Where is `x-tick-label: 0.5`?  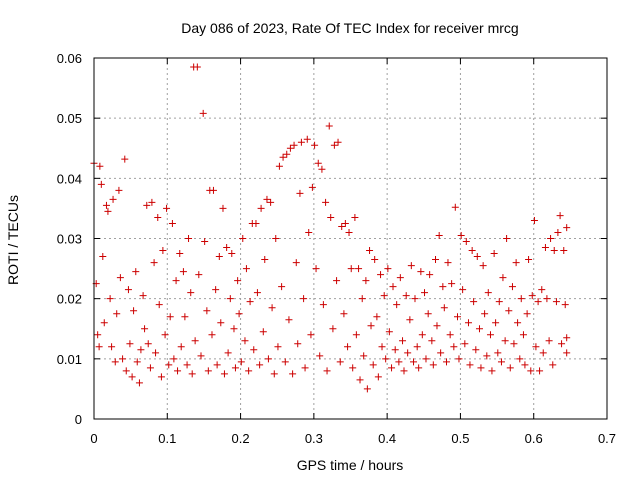
x-tick-label: 0.5 is located at coordinates (460, 438).